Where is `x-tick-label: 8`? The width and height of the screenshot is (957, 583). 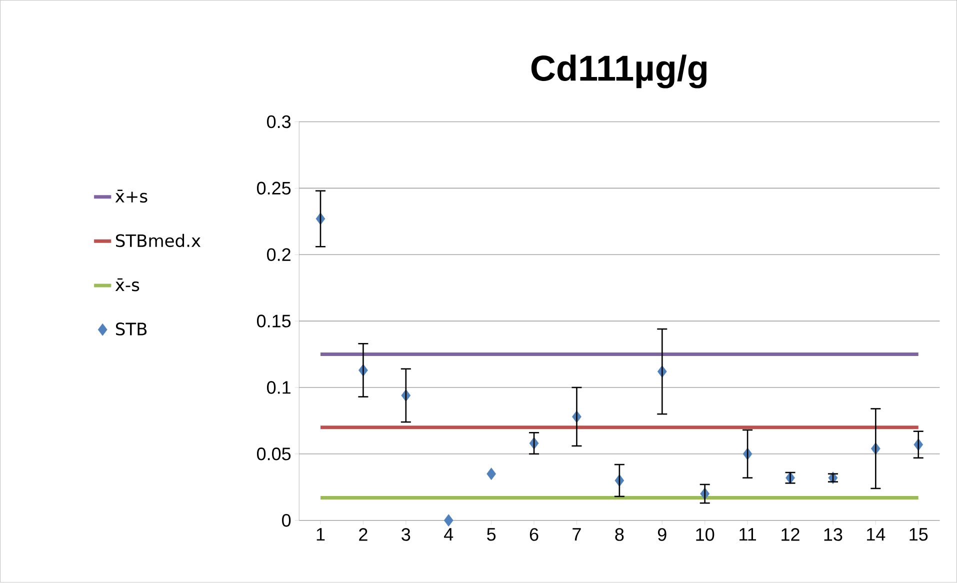 x-tick-label: 8 is located at coordinates (619, 535).